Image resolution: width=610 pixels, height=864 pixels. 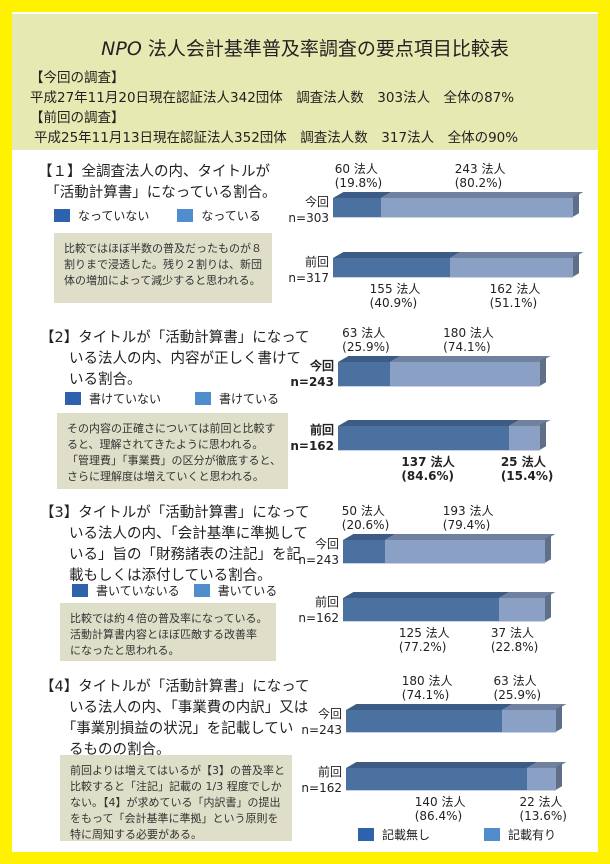 I want to click on legend-label: 書いていないる, so click(x=138, y=591).